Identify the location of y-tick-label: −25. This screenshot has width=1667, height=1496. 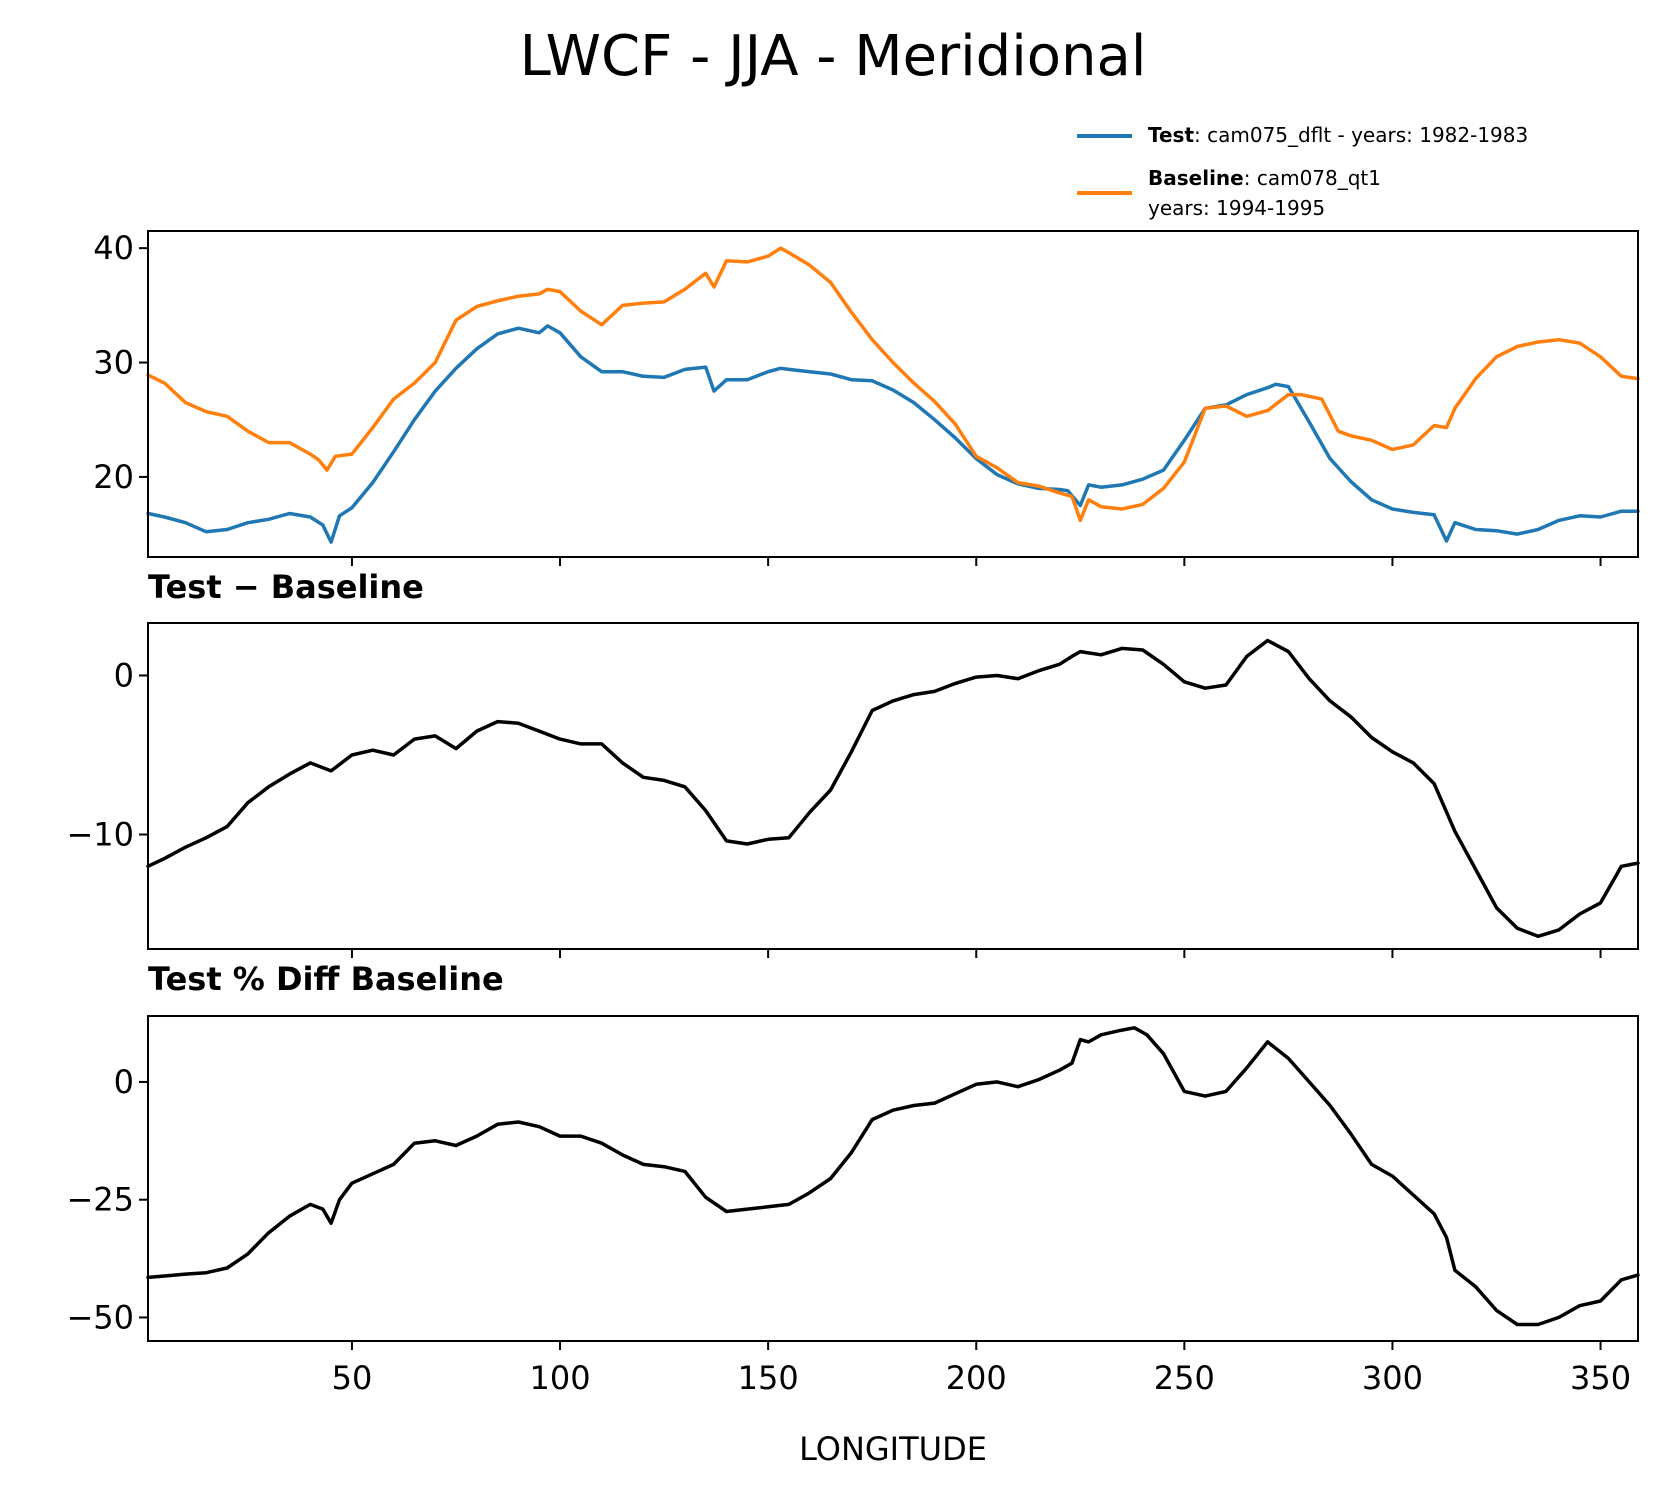
(100, 1200).